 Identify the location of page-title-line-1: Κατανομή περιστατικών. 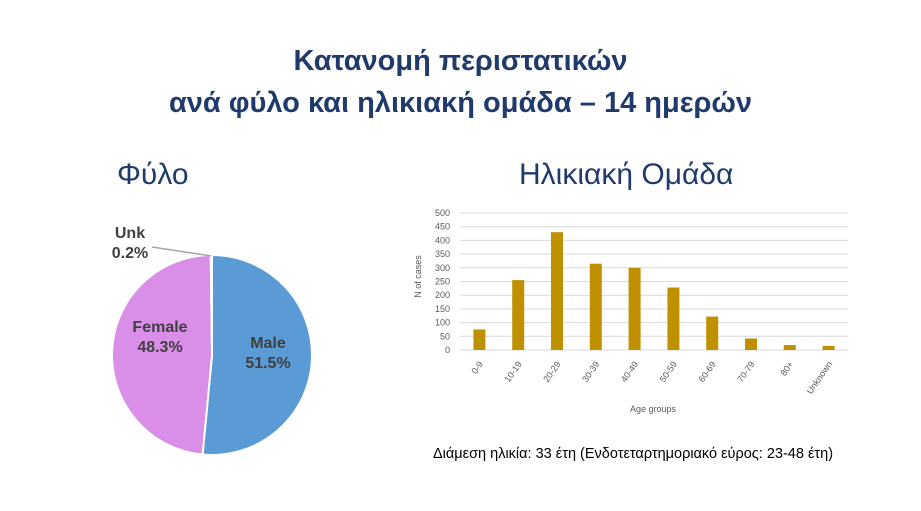
(460, 61).